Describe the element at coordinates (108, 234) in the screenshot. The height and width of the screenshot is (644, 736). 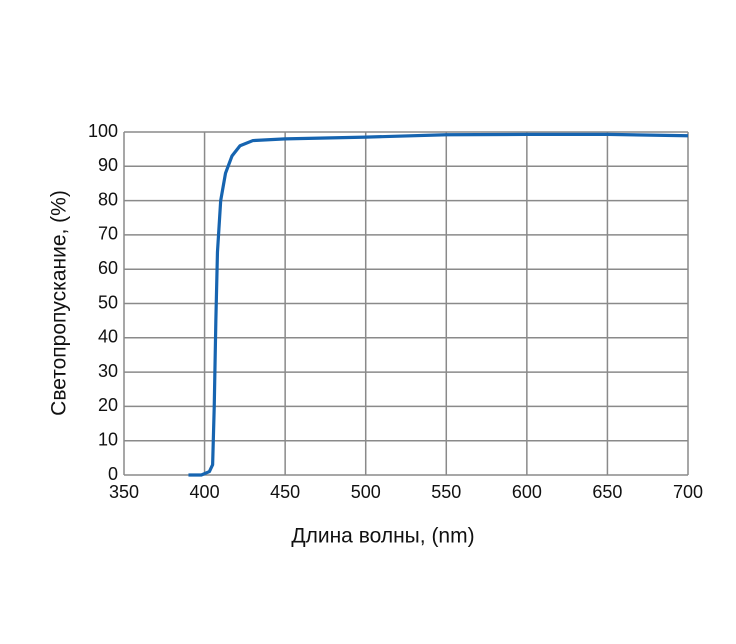
I see `y-tick-label: 70` at that location.